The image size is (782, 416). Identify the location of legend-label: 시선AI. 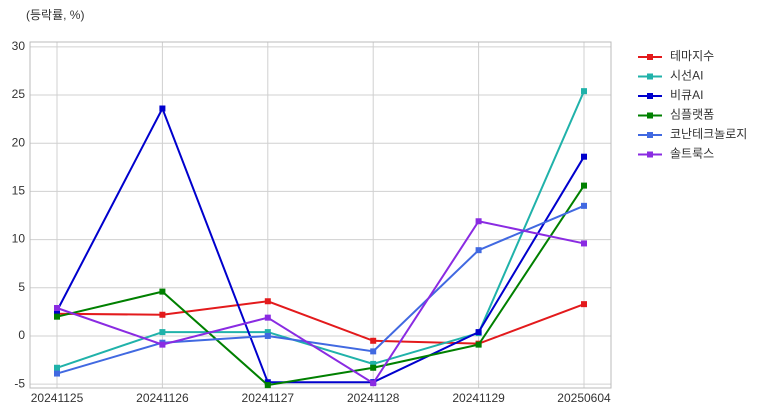
(686, 76).